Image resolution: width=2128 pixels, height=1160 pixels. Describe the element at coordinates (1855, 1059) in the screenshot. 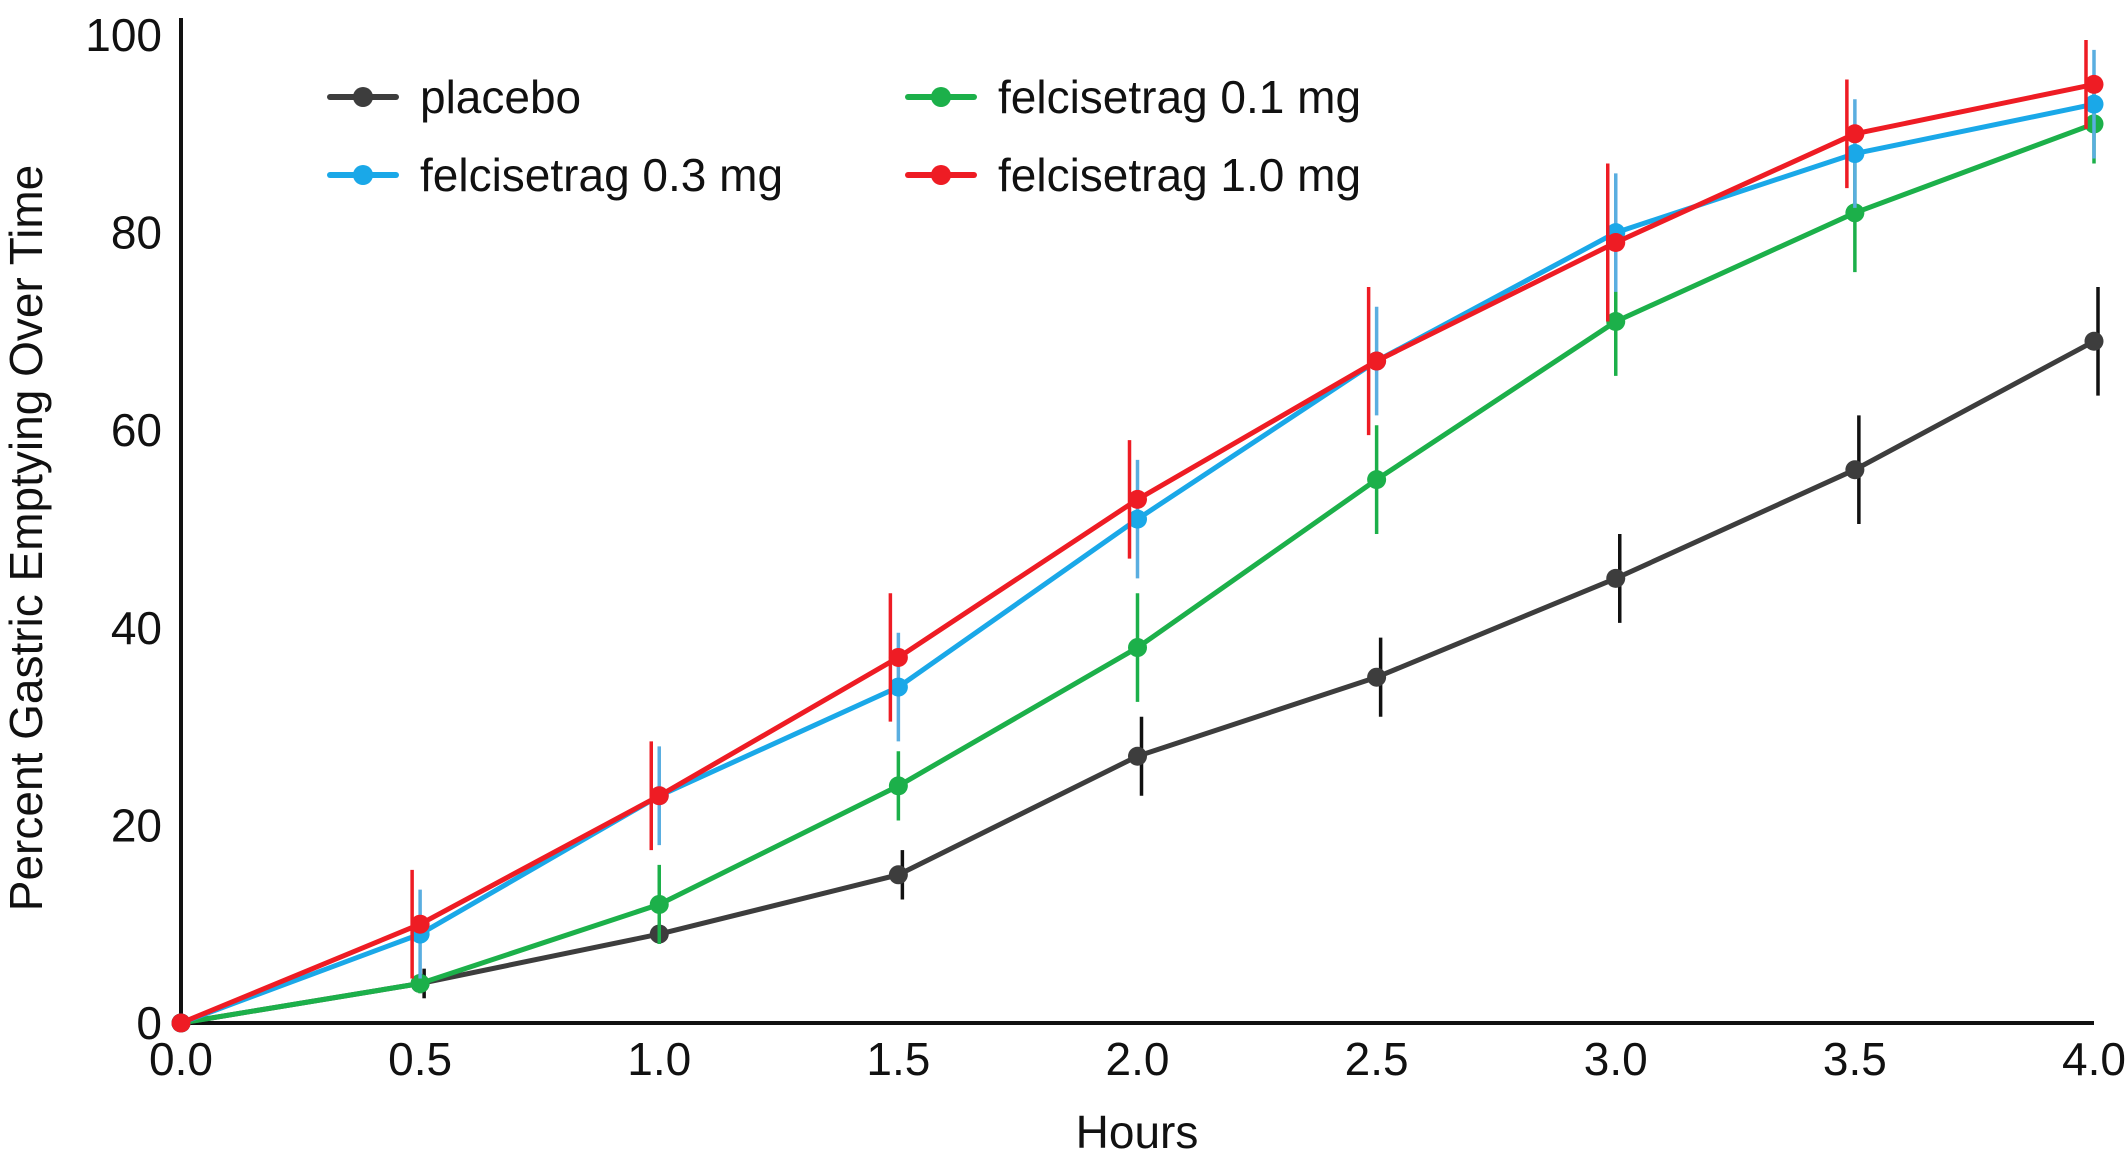

I see `x-tick-label: 3.5` at that location.